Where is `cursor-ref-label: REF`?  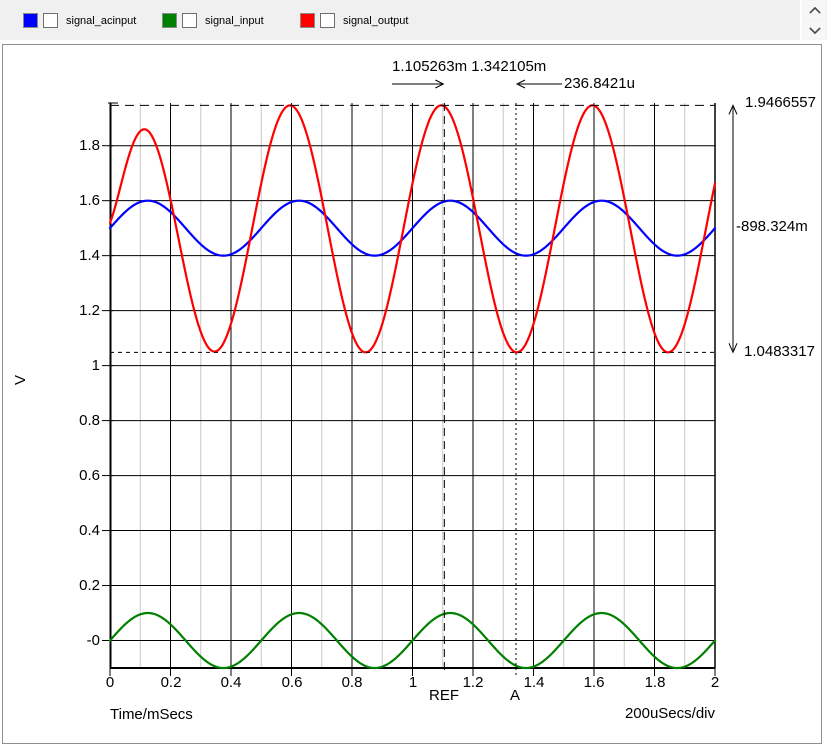 cursor-ref-label: REF is located at coordinates (444, 695).